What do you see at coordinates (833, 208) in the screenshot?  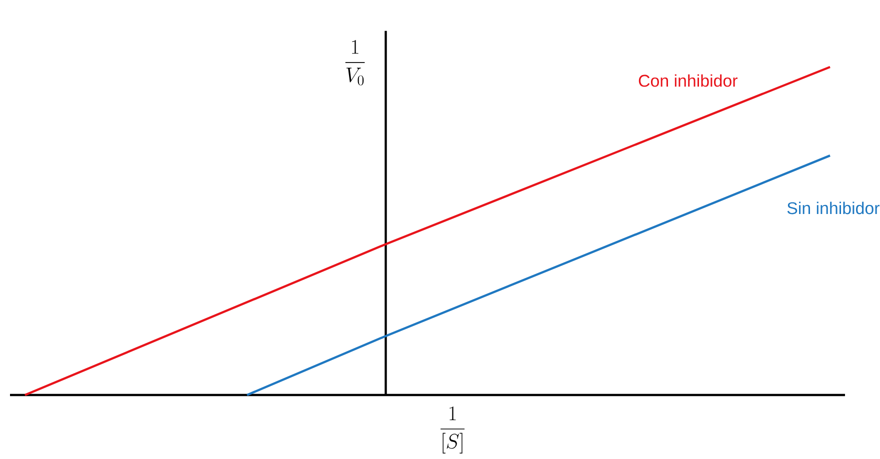 I see `series-label: Sin inhibidor` at bounding box center [833, 208].